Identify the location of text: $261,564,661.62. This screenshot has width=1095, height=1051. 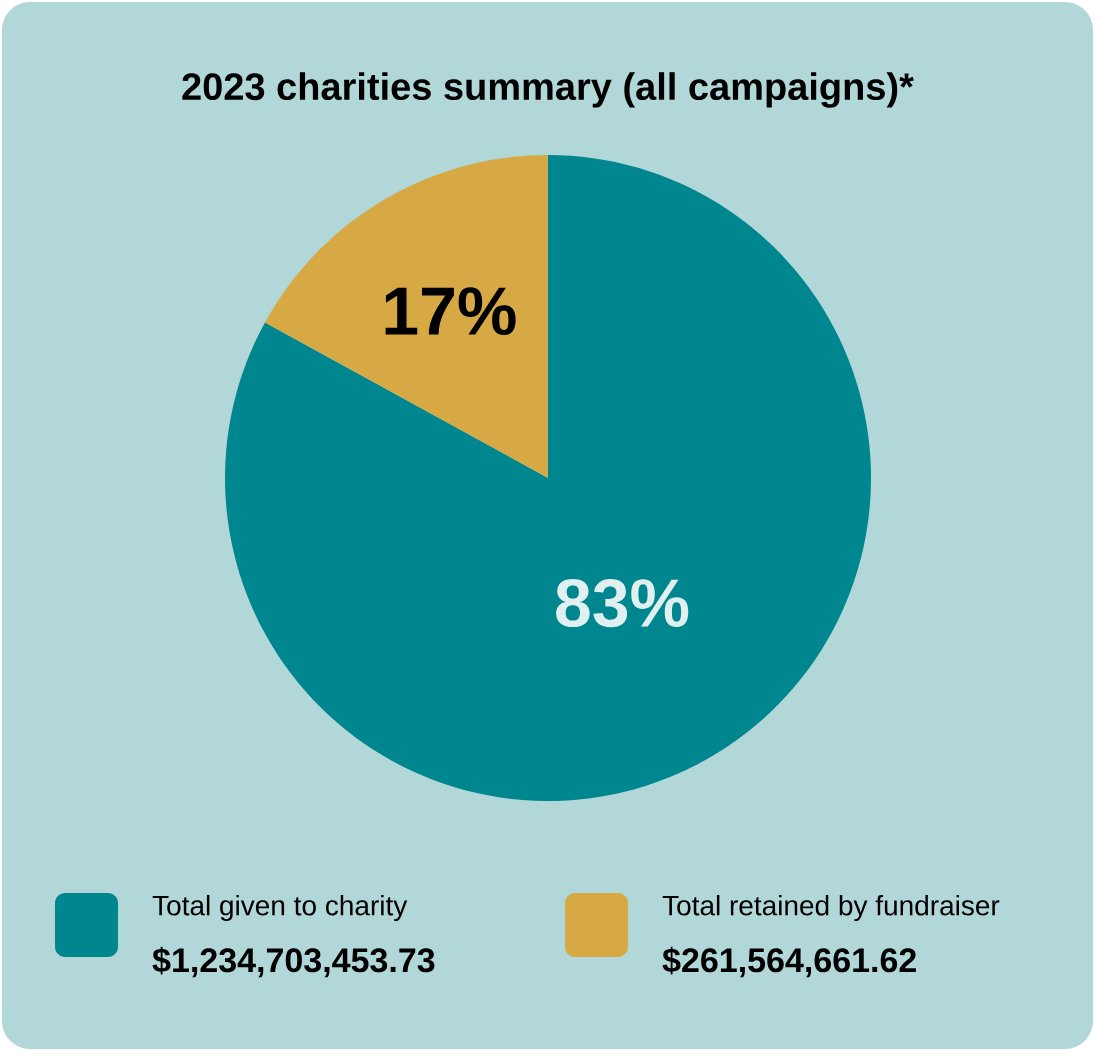
(789, 962).